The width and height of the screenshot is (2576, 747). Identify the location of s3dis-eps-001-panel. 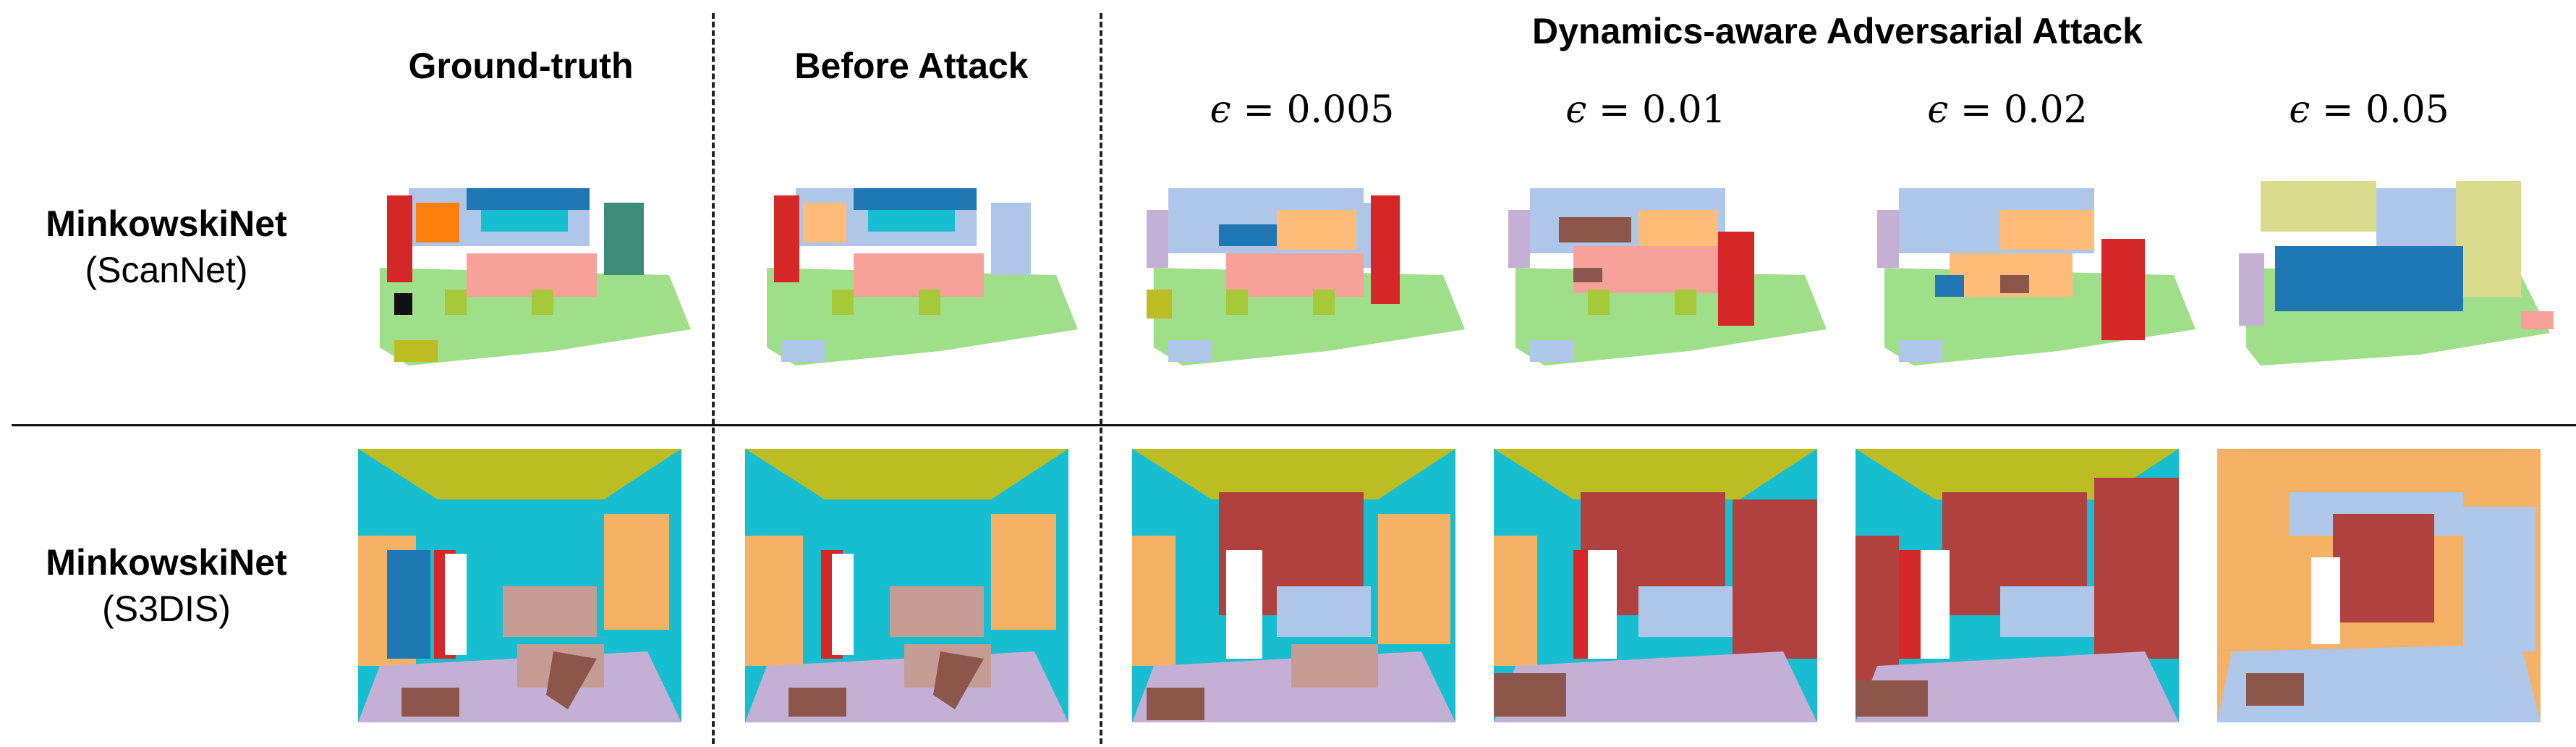
(1655, 585).